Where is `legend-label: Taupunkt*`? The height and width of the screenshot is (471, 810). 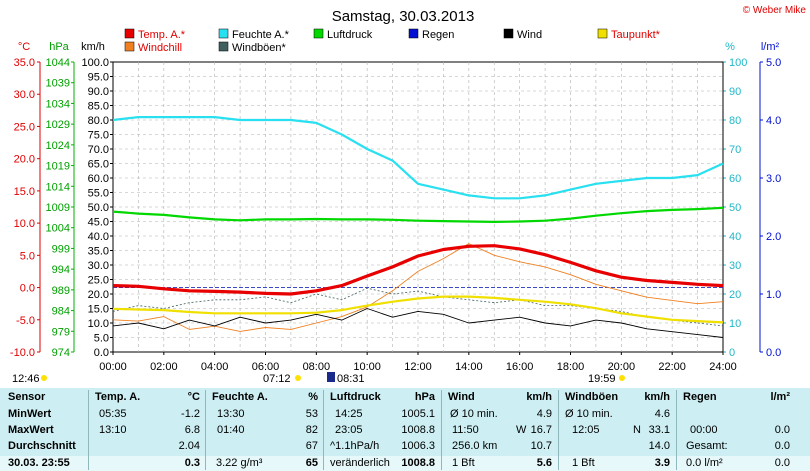
legend-label: Taupunkt* is located at coordinates (636, 35).